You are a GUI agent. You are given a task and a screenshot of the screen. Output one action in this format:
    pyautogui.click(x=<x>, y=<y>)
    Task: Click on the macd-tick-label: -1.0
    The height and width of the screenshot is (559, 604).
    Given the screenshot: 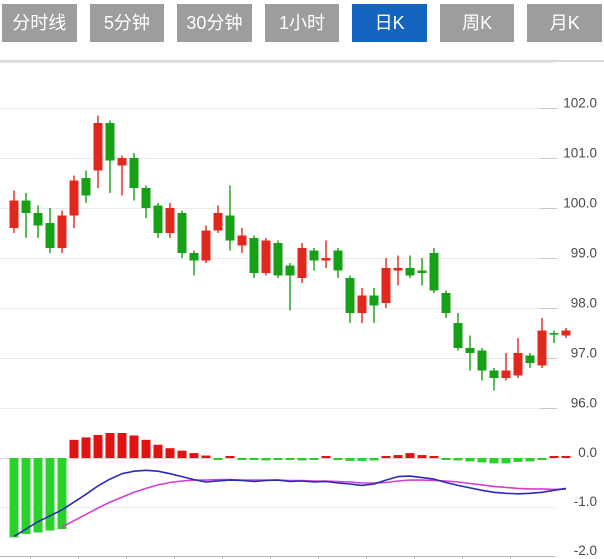 What is the action you would take?
    pyautogui.click(x=585, y=501)
    